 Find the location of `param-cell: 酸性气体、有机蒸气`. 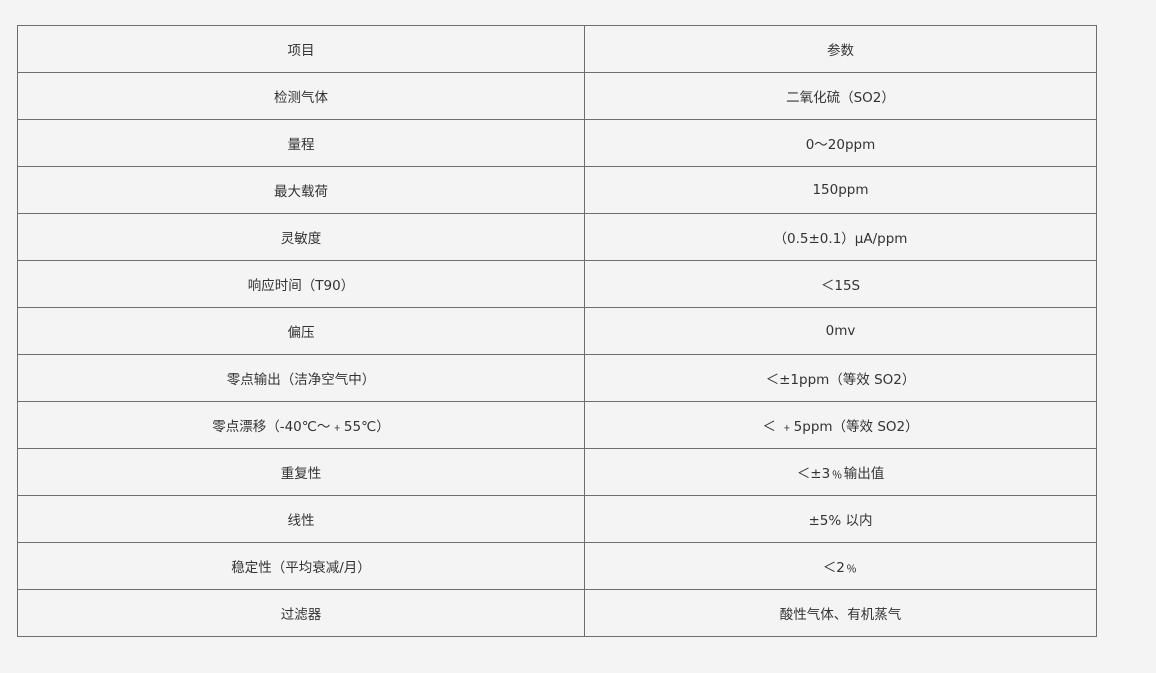

param-cell: 酸性气体、有机蒸气 is located at coordinates (840, 613).